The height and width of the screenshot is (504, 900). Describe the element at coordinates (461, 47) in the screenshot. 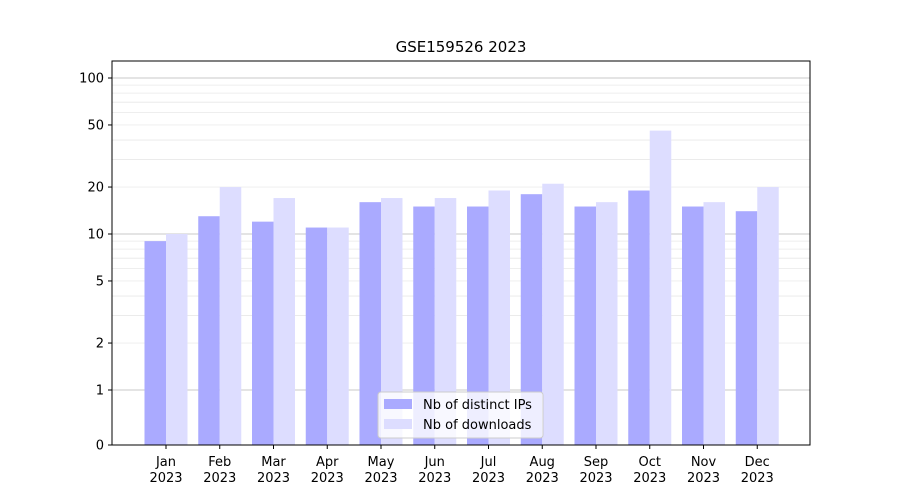

I see `chart-title: GSE159526 2023` at that location.